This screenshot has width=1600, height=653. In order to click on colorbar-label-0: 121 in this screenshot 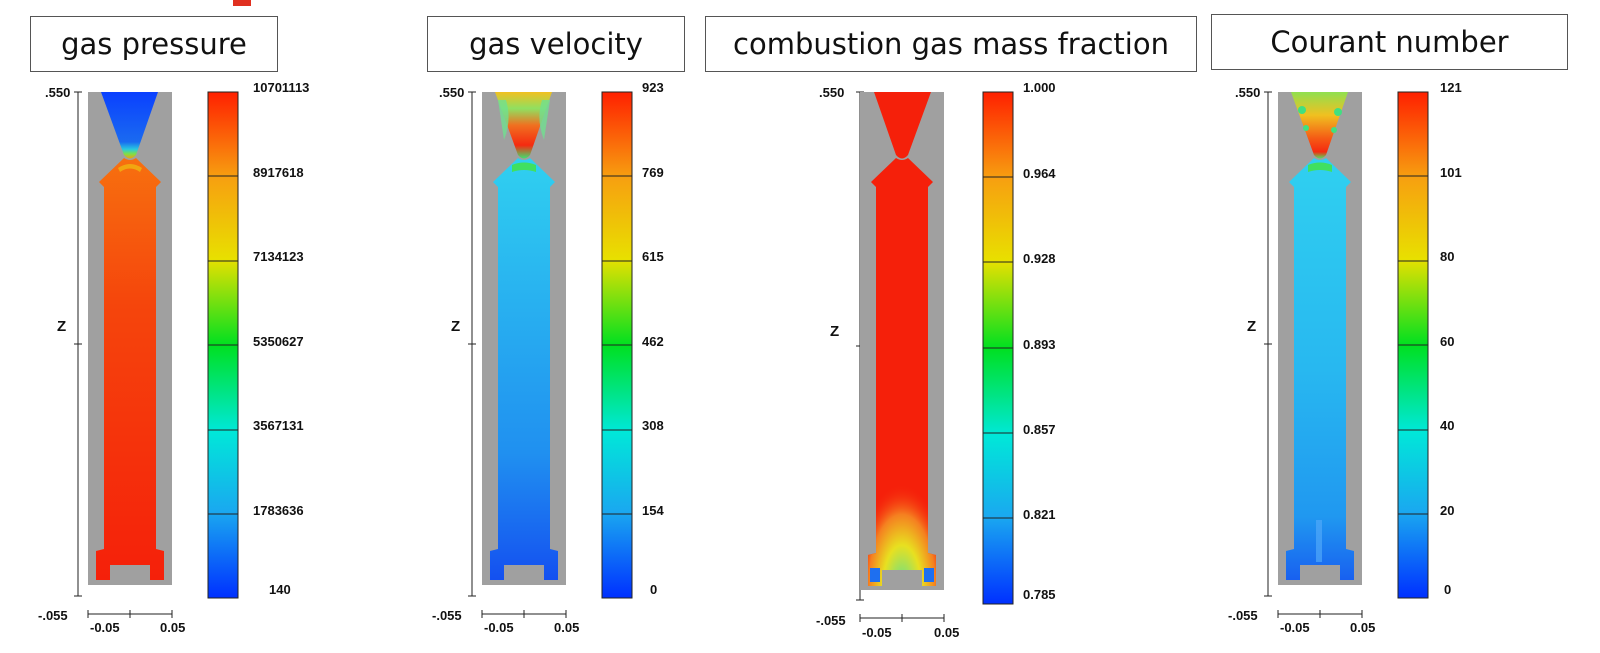, I will do `click(1451, 87)`.